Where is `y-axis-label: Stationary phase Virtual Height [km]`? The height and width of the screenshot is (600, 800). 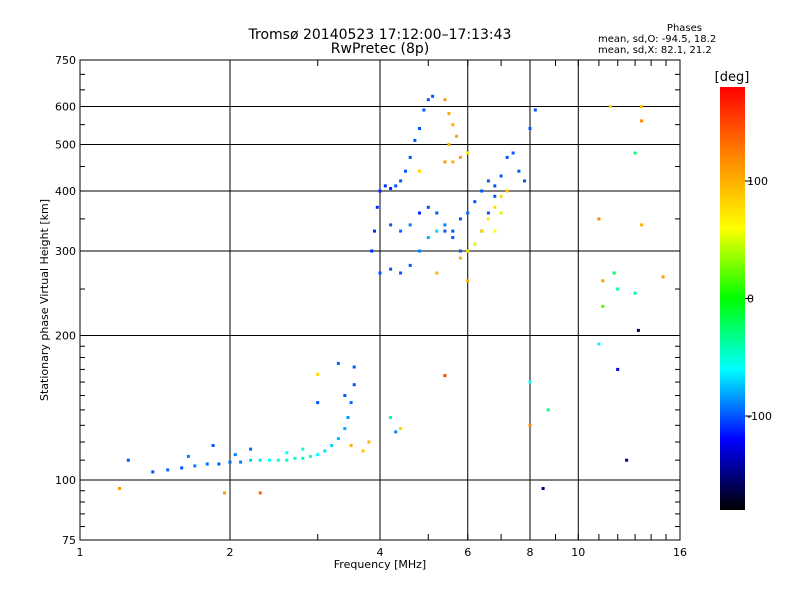 y-axis-label: Stationary phase Virtual Height [km] is located at coordinates (44, 300).